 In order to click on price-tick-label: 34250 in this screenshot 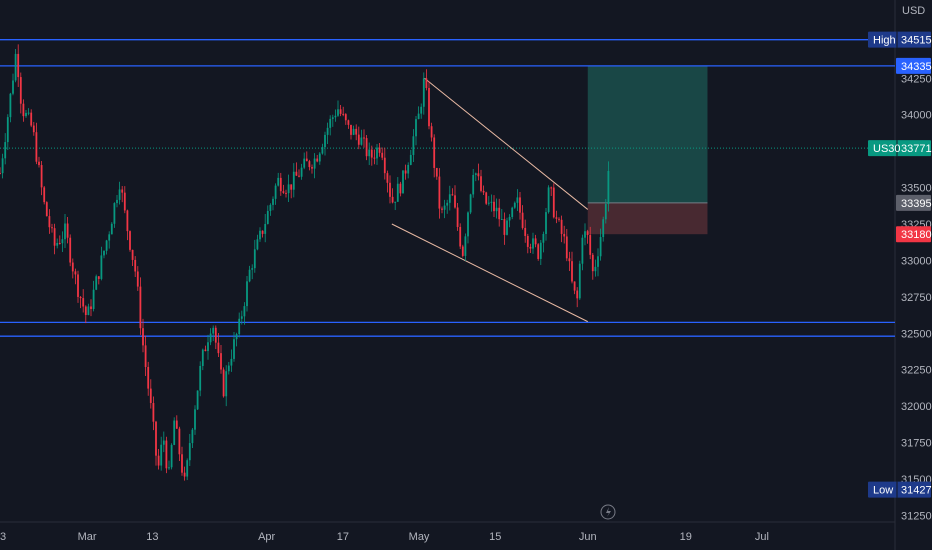, I will do `click(916, 79)`.